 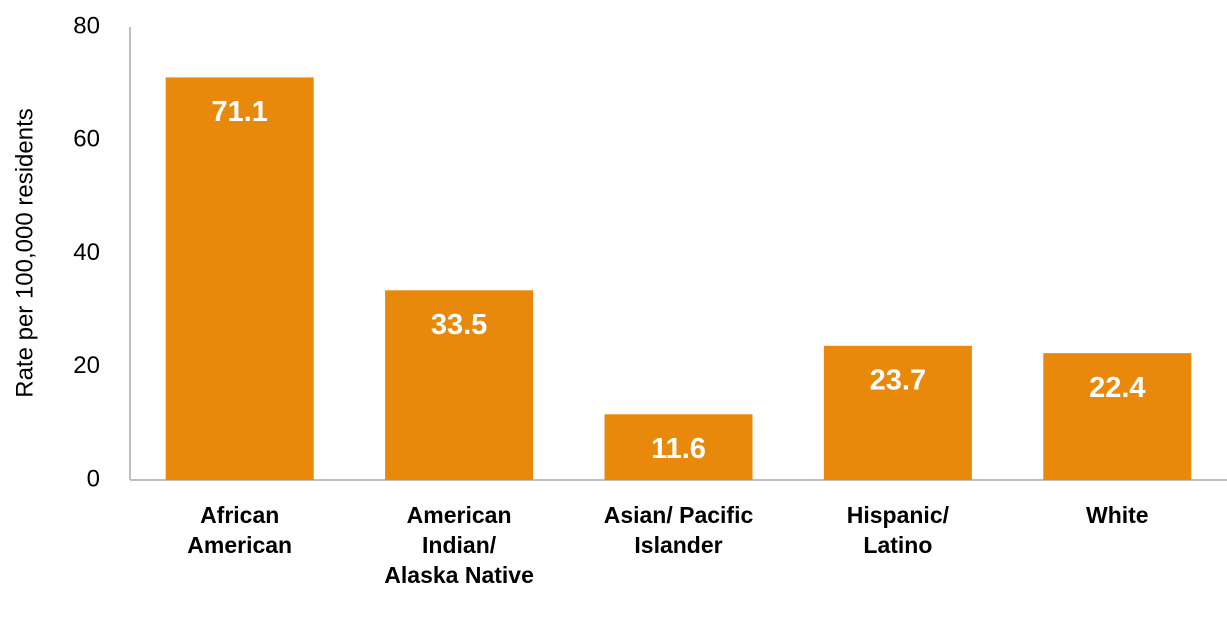 I want to click on value-label: 71.1, so click(x=239, y=112).